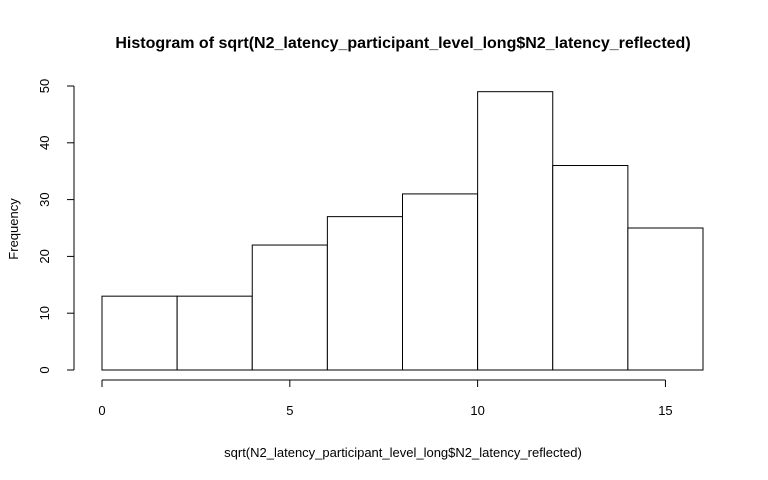  What do you see at coordinates (44, 369) in the screenshot?
I see `y-tick-label-0: 0` at bounding box center [44, 369].